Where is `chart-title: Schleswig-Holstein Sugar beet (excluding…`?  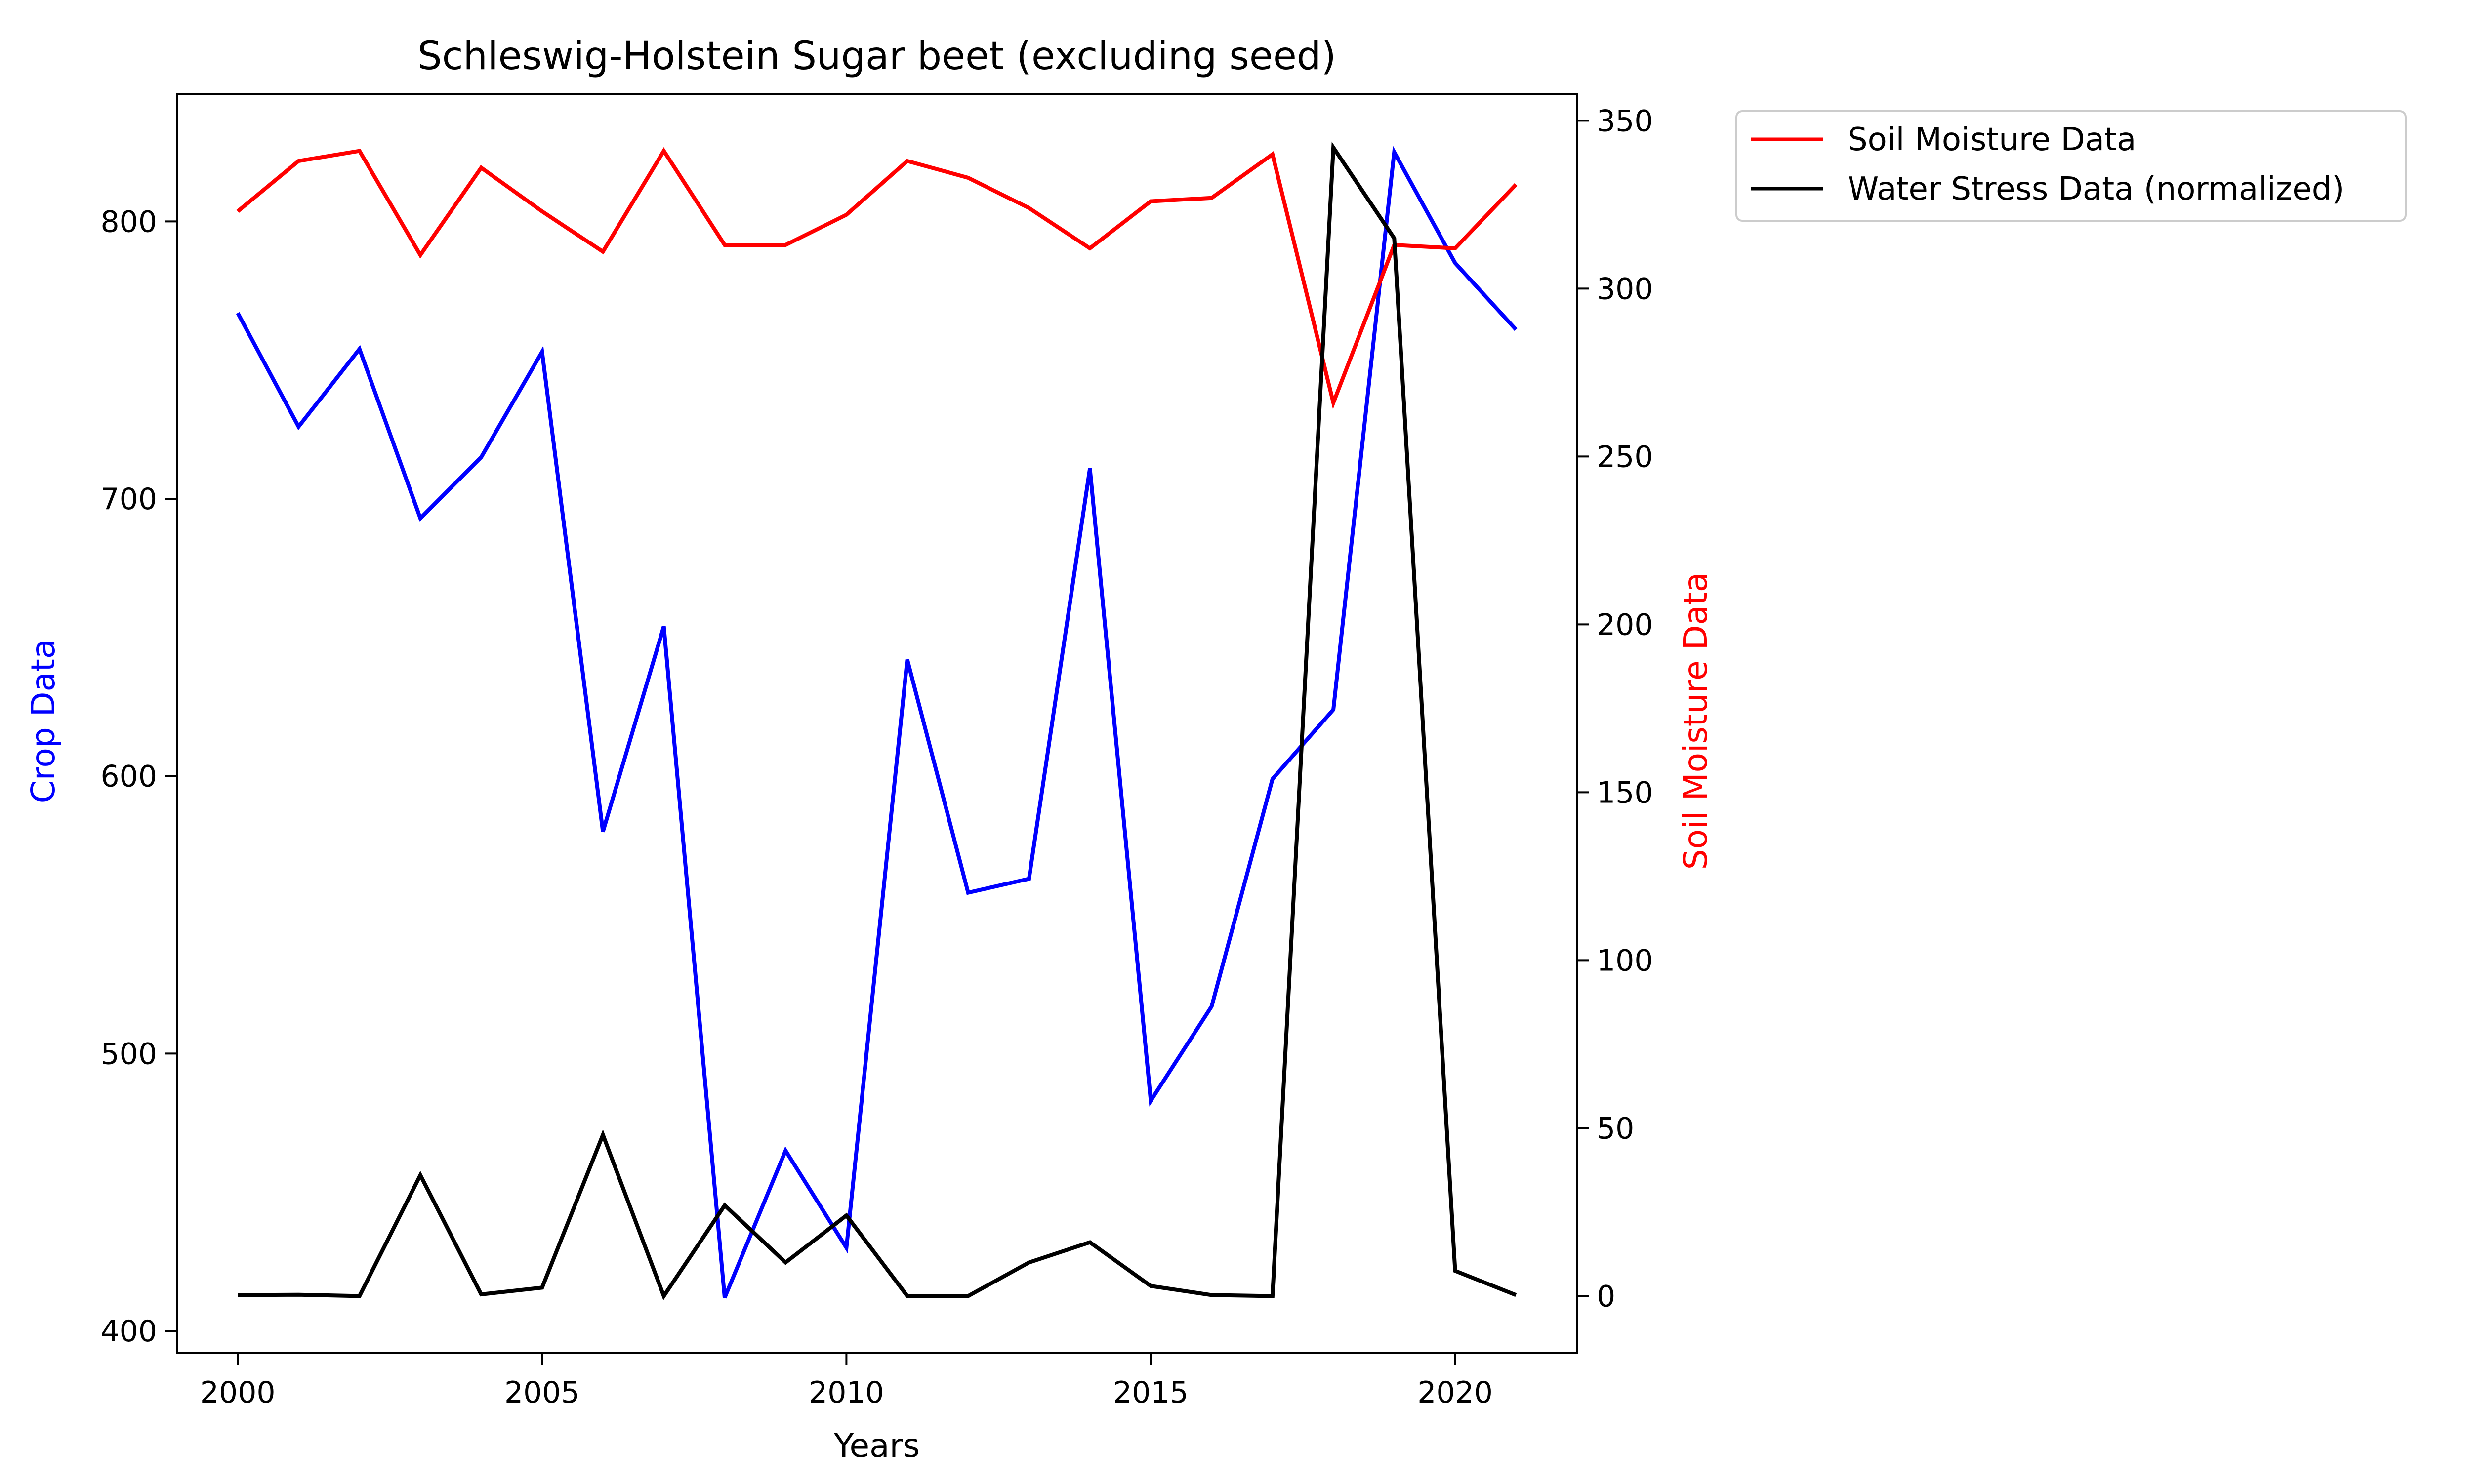
chart-title: Schleswig-Holstein Sugar beet (excluding… is located at coordinates (876, 57).